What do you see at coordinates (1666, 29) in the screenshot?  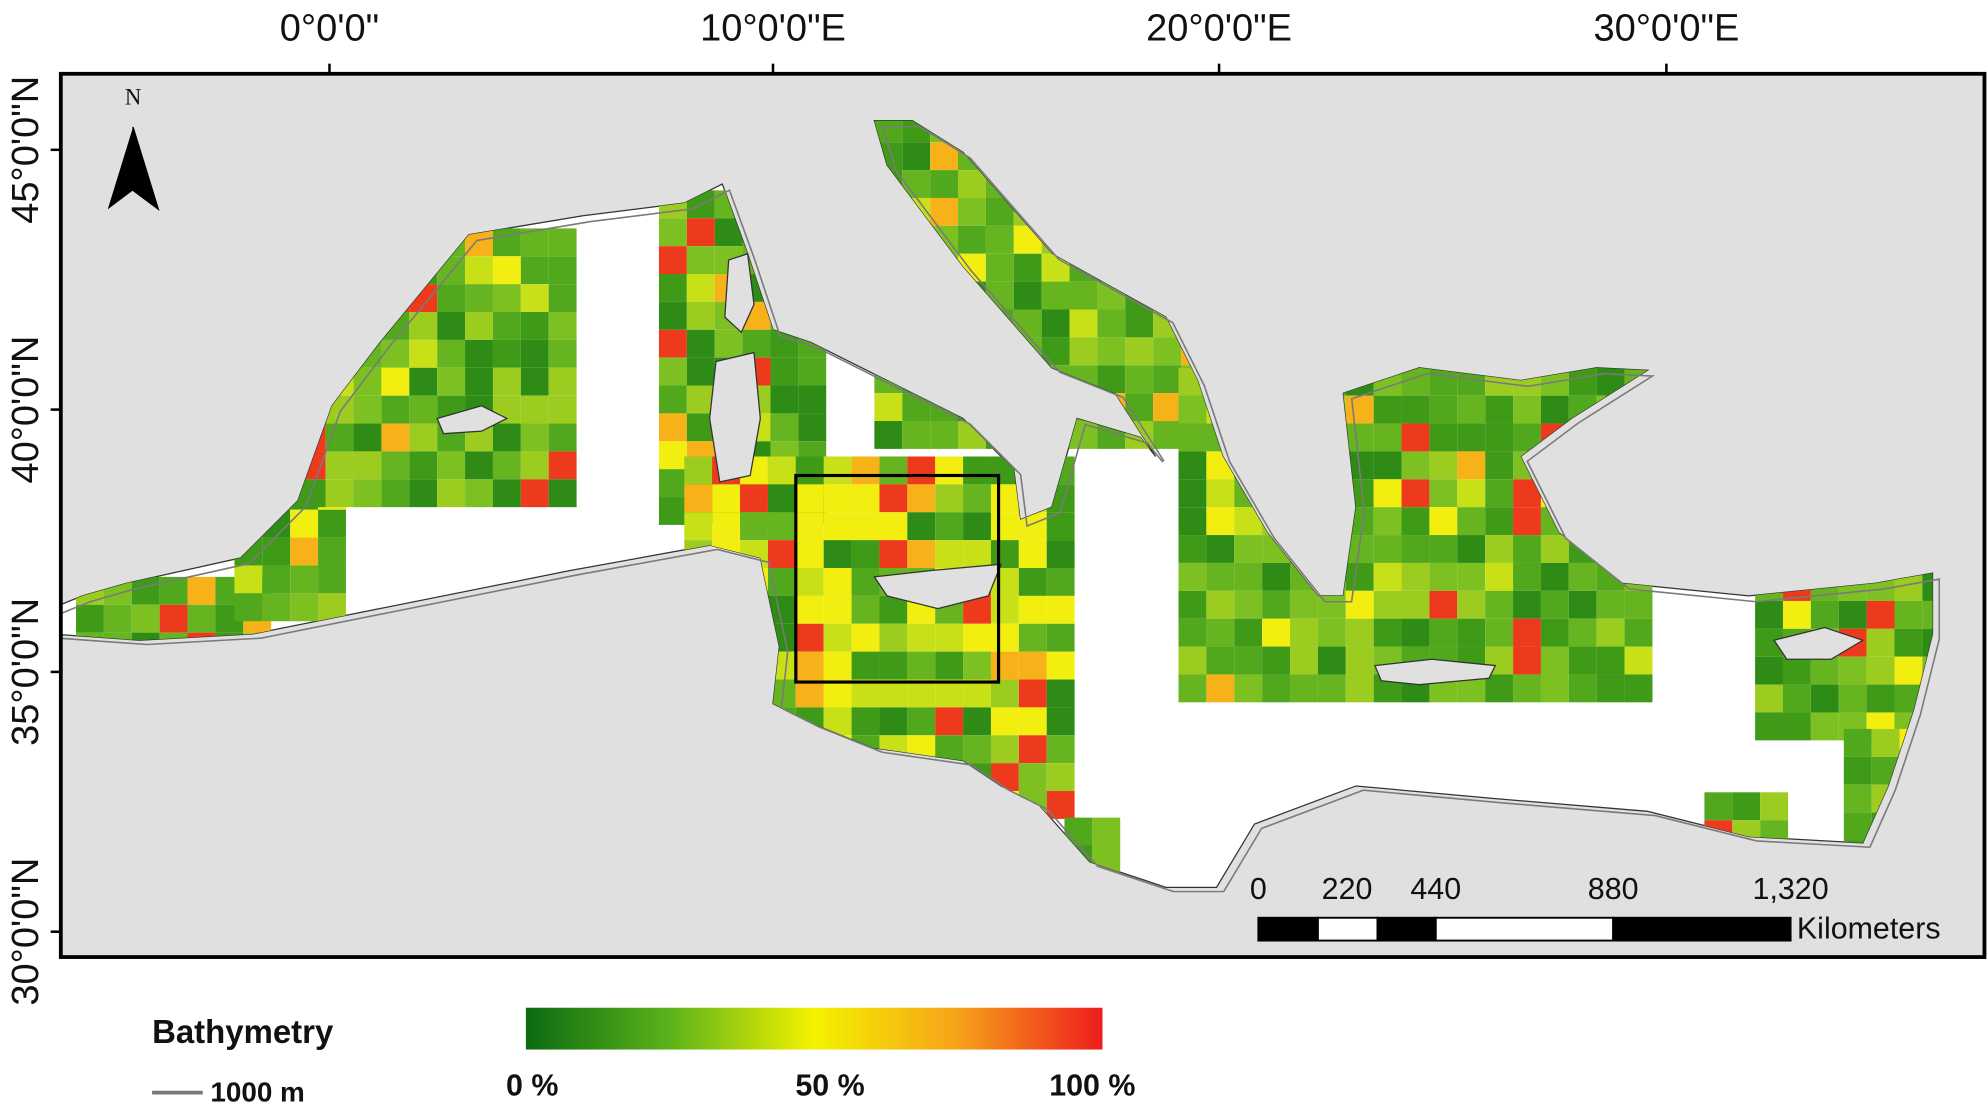 I see `x-axis-label: 30°0'0"E` at bounding box center [1666, 29].